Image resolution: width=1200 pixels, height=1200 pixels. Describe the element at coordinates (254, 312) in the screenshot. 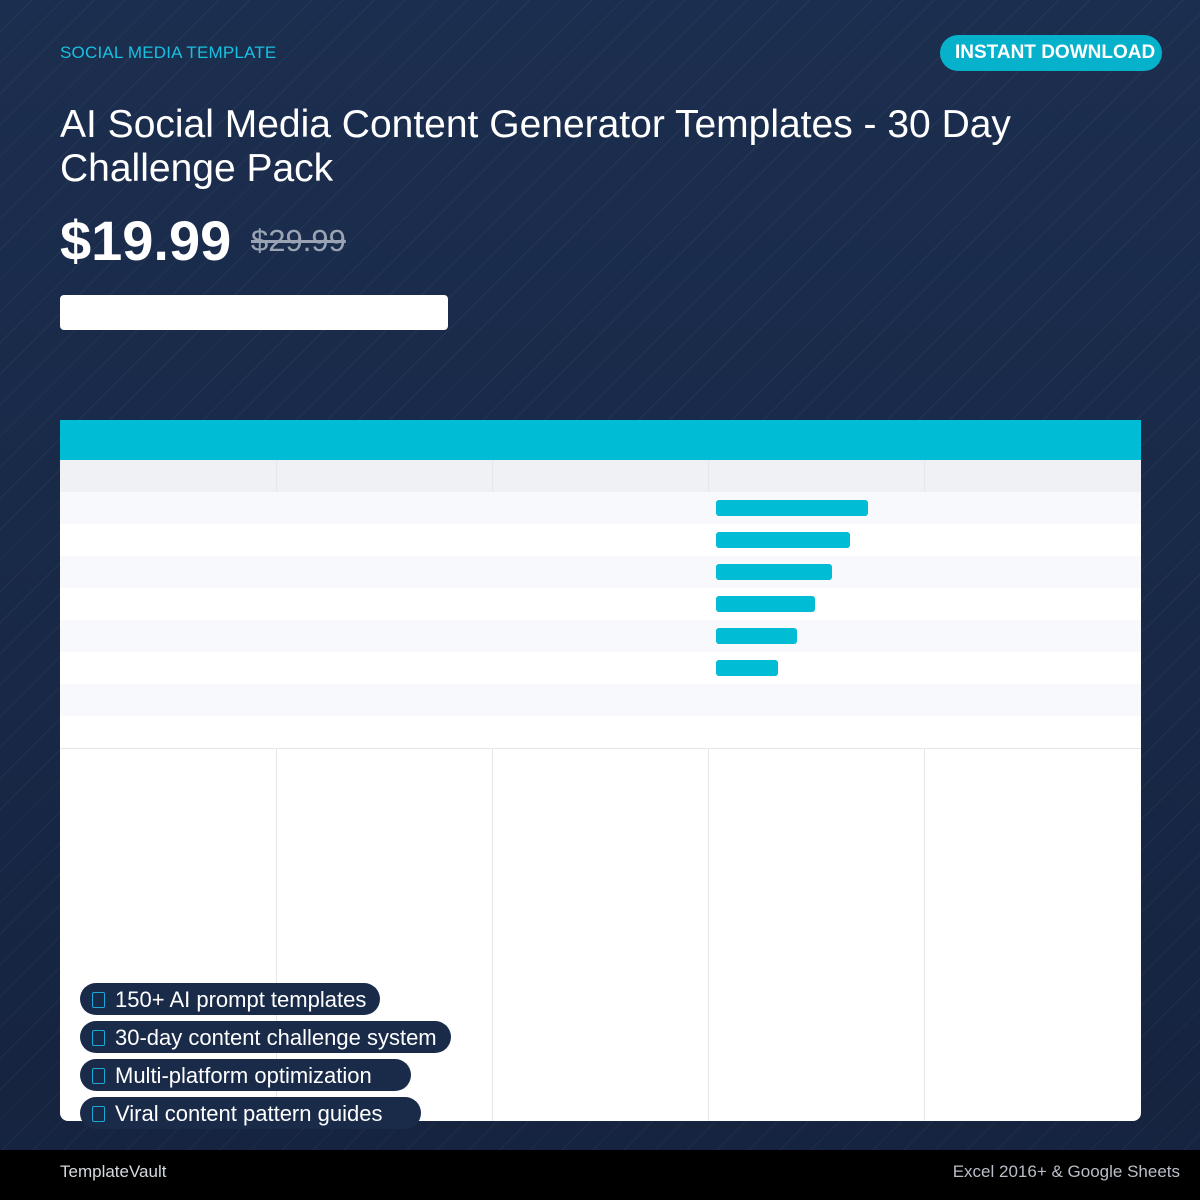

I see `buy-bar` at that location.